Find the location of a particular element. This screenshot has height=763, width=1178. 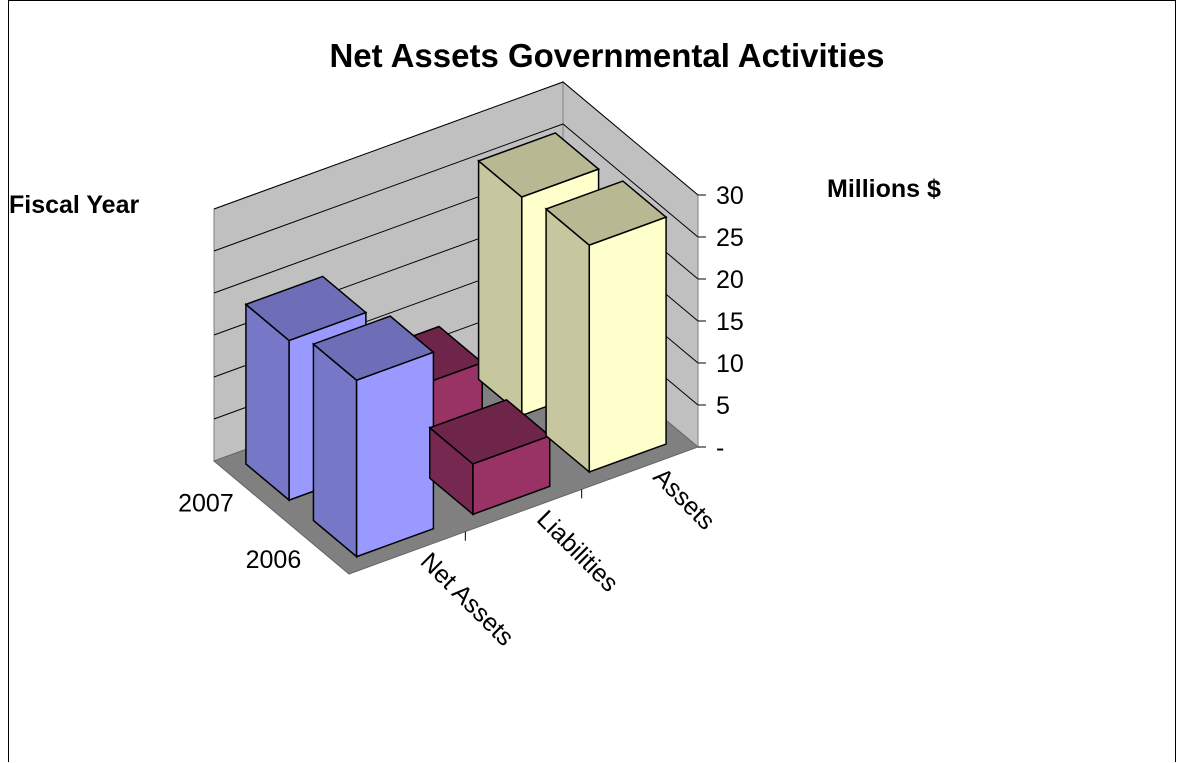

bar-2006-assets is located at coordinates (606, 327).